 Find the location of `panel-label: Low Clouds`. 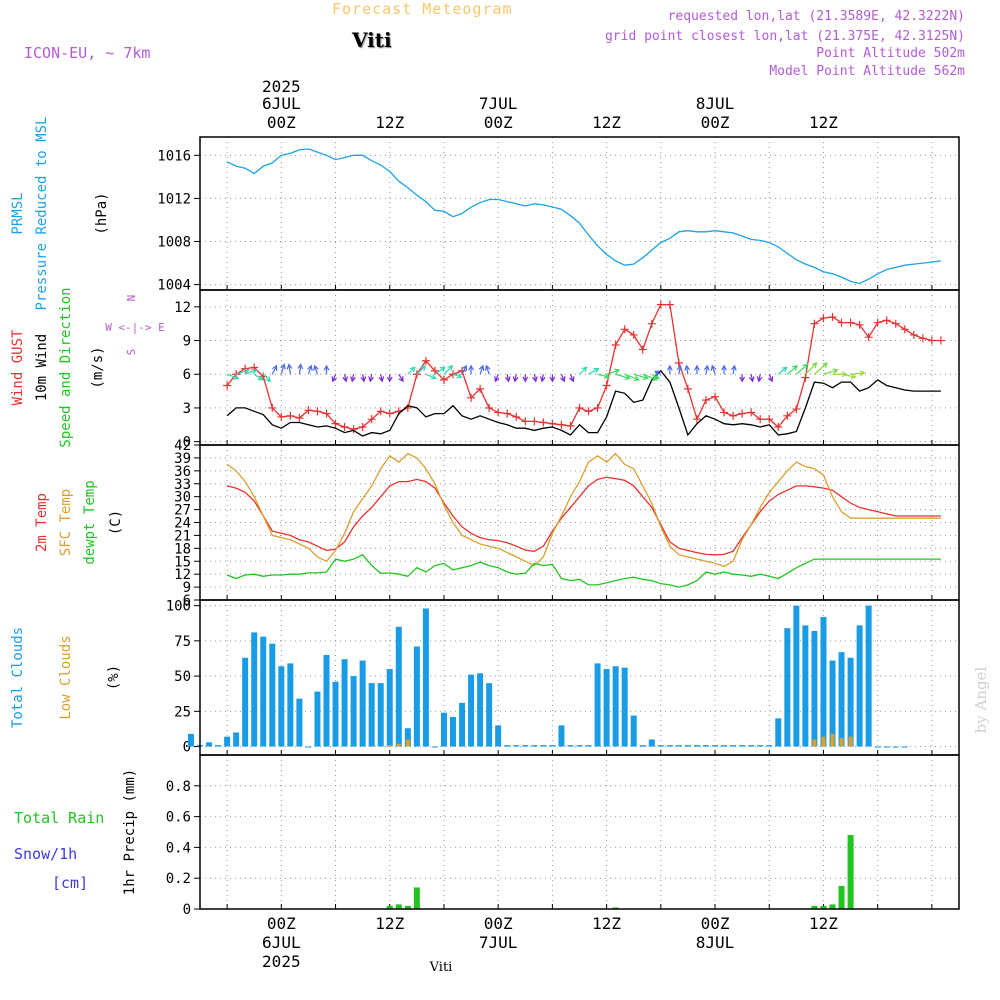

panel-label: Low Clouds is located at coordinates (66, 677).